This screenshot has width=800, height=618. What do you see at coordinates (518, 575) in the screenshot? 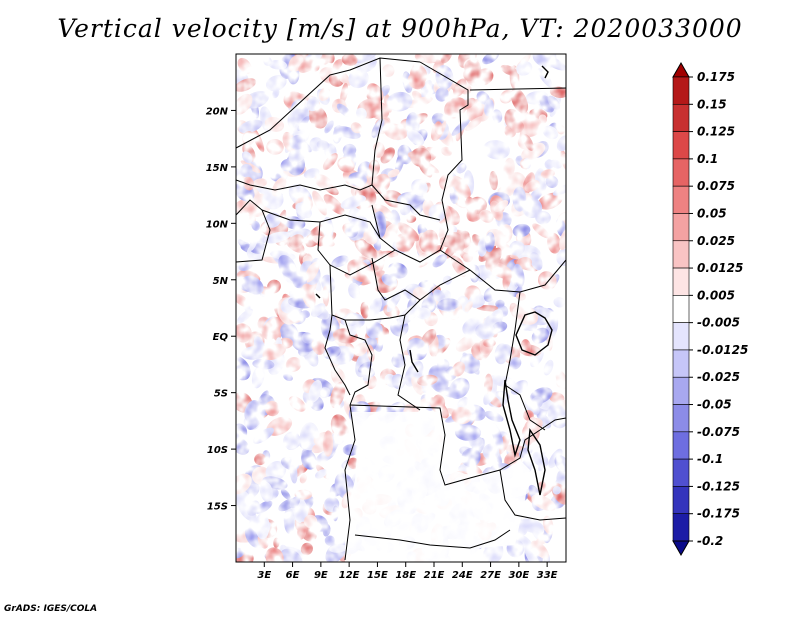
I see `lon-tick-label: 30E` at bounding box center [518, 575].